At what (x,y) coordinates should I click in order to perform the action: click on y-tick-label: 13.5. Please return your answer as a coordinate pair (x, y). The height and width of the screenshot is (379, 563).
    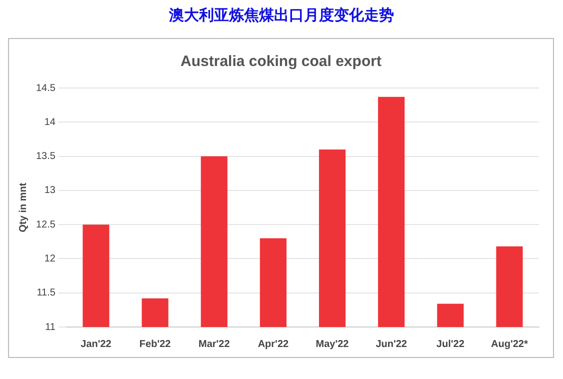
    Looking at the image, I should click on (46, 156).